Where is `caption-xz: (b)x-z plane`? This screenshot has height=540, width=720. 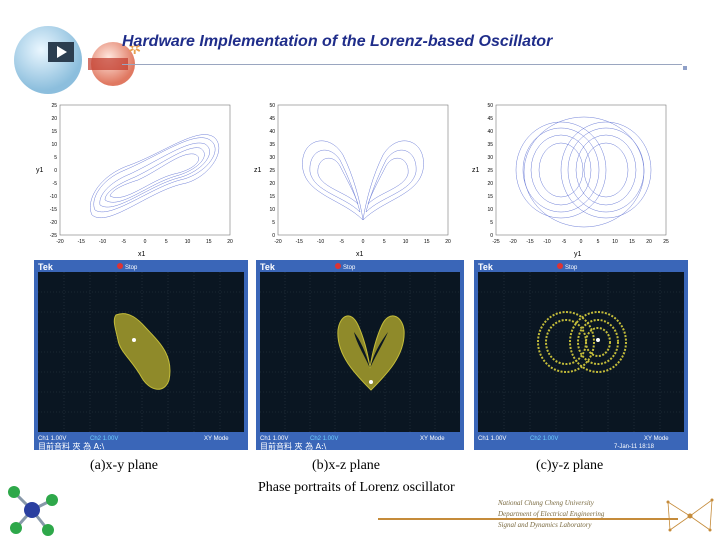
caption-xz: (b)x-z plane is located at coordinates (346, 465).